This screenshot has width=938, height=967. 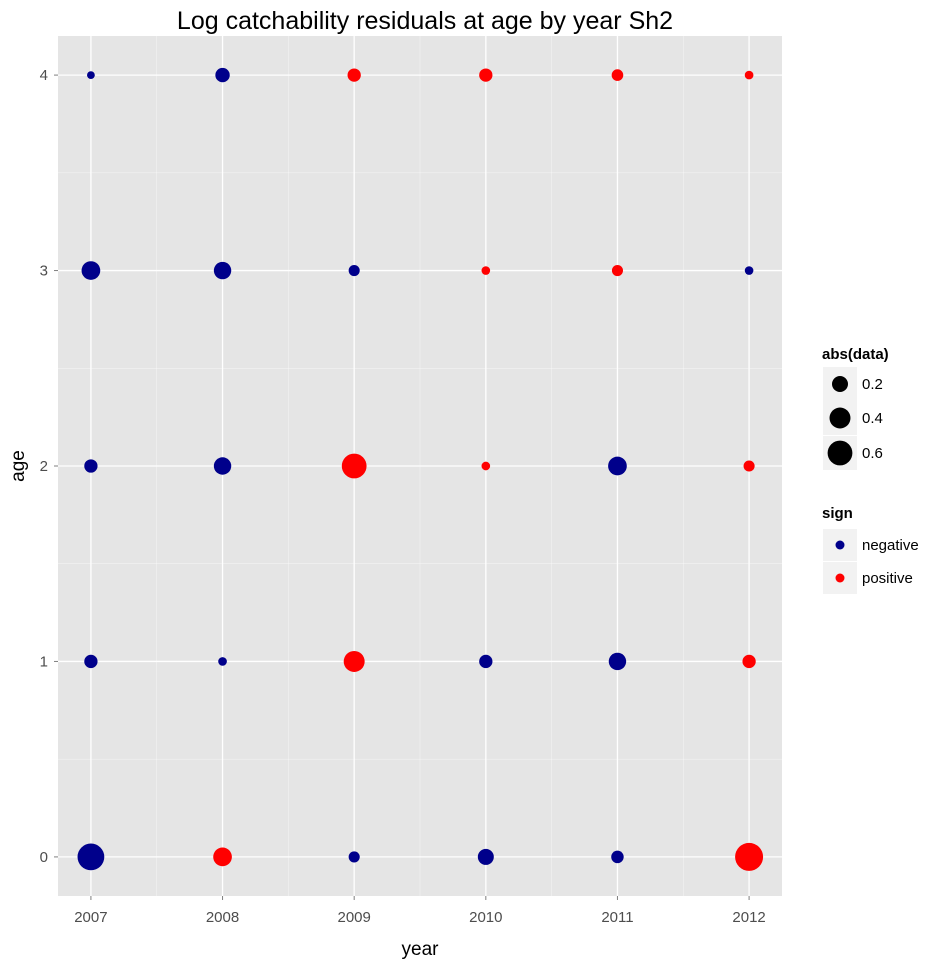 I want to click on sign-legend-label: negative, so click(x=890, y=545).